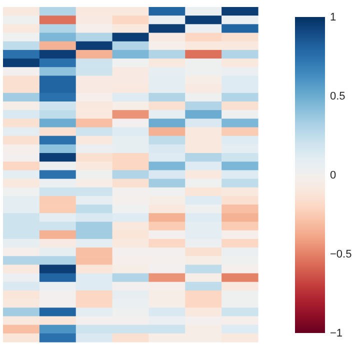 This screenshot has width=358, height=346. Describe the element at coordinates (341, 254) in the screenshot. I see `color-bar-label: −0.5` at that location.